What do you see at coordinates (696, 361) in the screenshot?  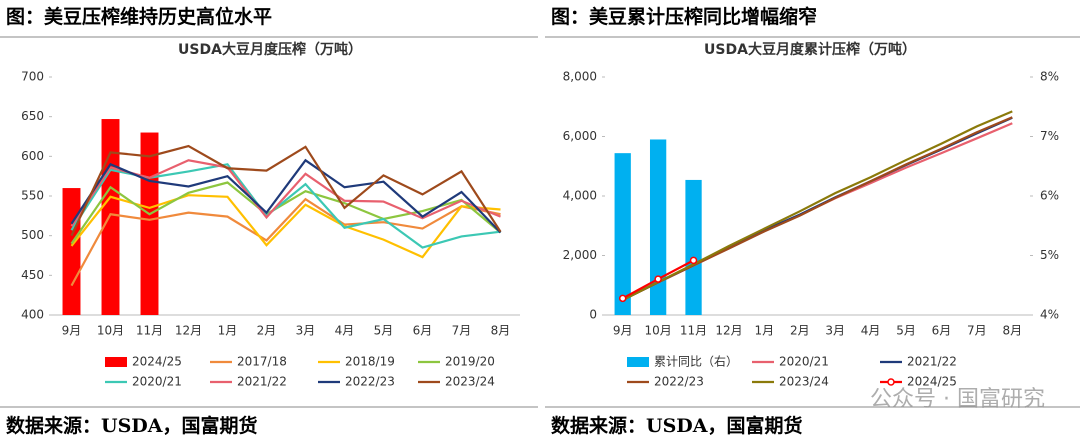 I see `legend-label: 累计同比（右）` at bounding box center [696, 361].